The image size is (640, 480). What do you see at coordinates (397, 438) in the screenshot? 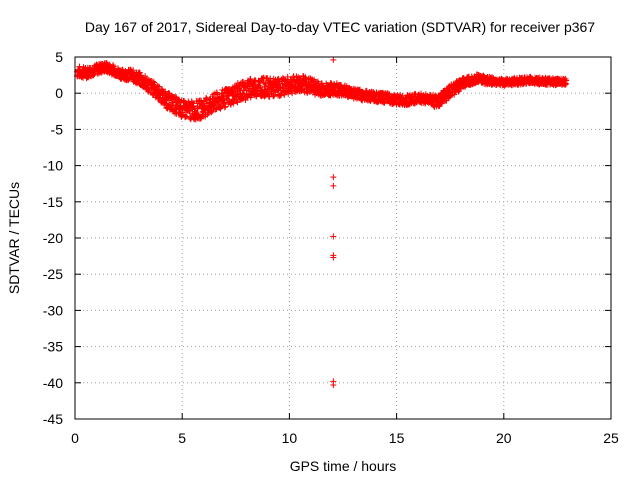
I see `x-tick-label: 15` at bounding box center [397, 438].